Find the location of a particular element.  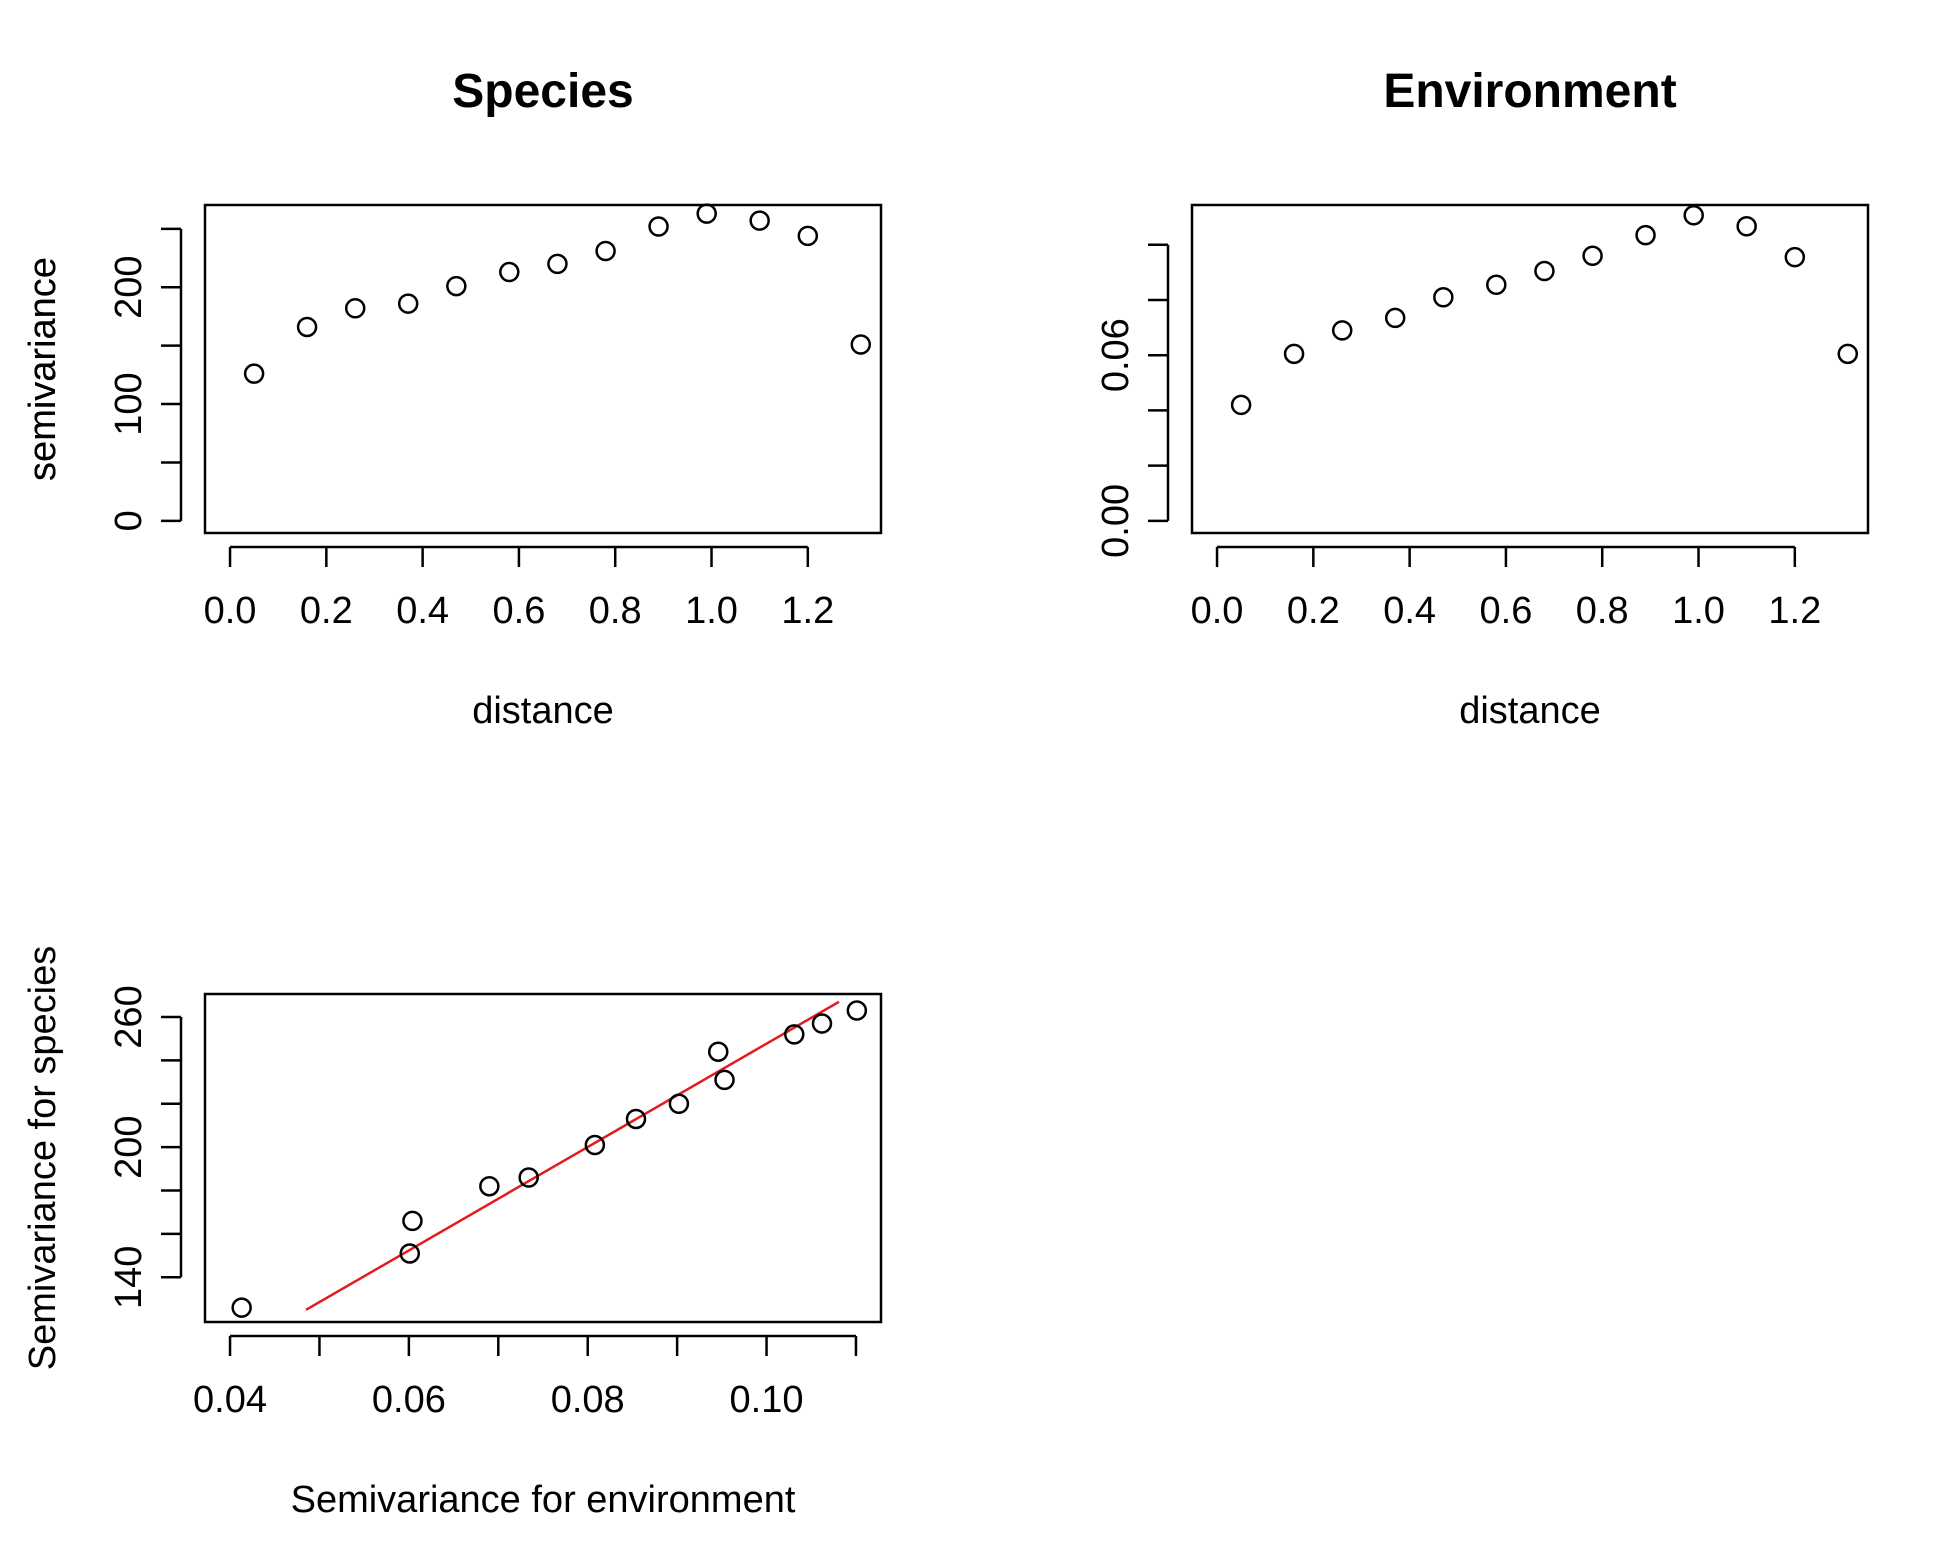

y-tick-label: 140 is located at coordinates (129, 1277).